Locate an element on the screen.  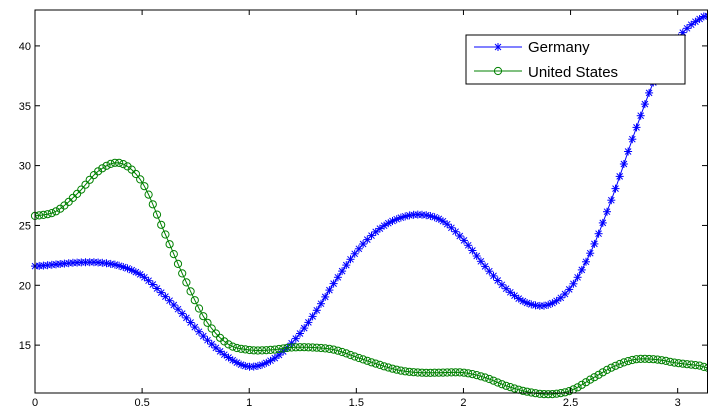
x-tick-label: 2.5 is located at coordinates (570, 402).